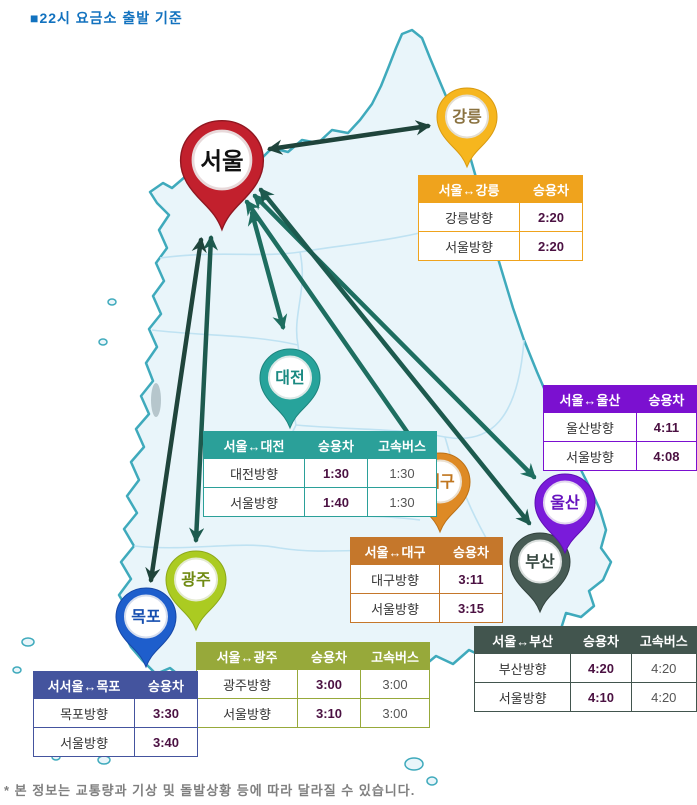 Image resolution: width=697 pixels, height=805 pixels. I want to click on car-time-cell: 4:20, so click(601, 668).